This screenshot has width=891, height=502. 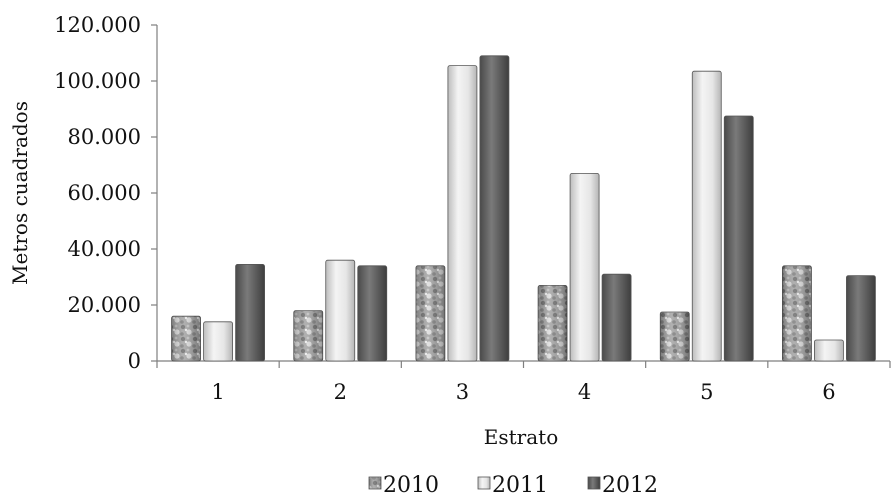 What do you see at coordinates (97, 81) in the screenshot?
I see `y-tick-label: 100.000` at bounding box center [97, 81].